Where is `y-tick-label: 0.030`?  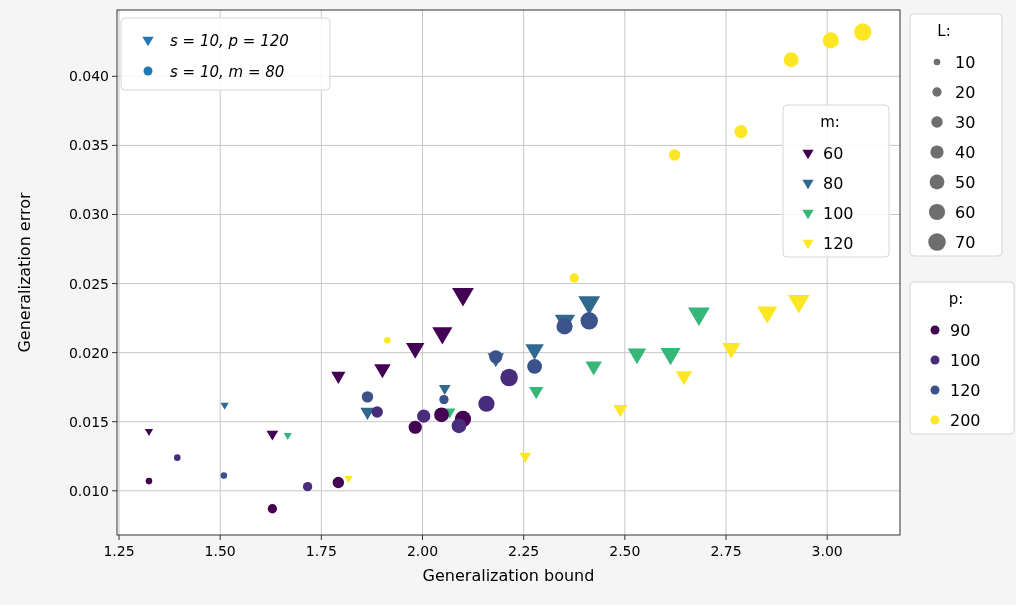
y-tick-label: 0.030 is located at coordinates (88, 214).